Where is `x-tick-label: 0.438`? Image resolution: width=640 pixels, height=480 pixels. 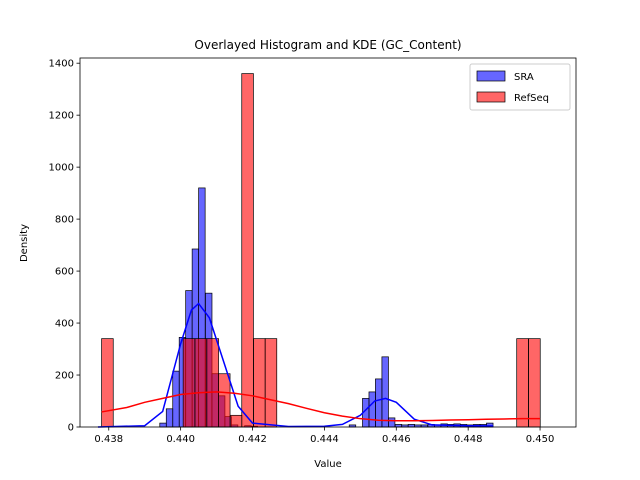
x-tick-label: 0.438 is located at coordinates (108, 439).